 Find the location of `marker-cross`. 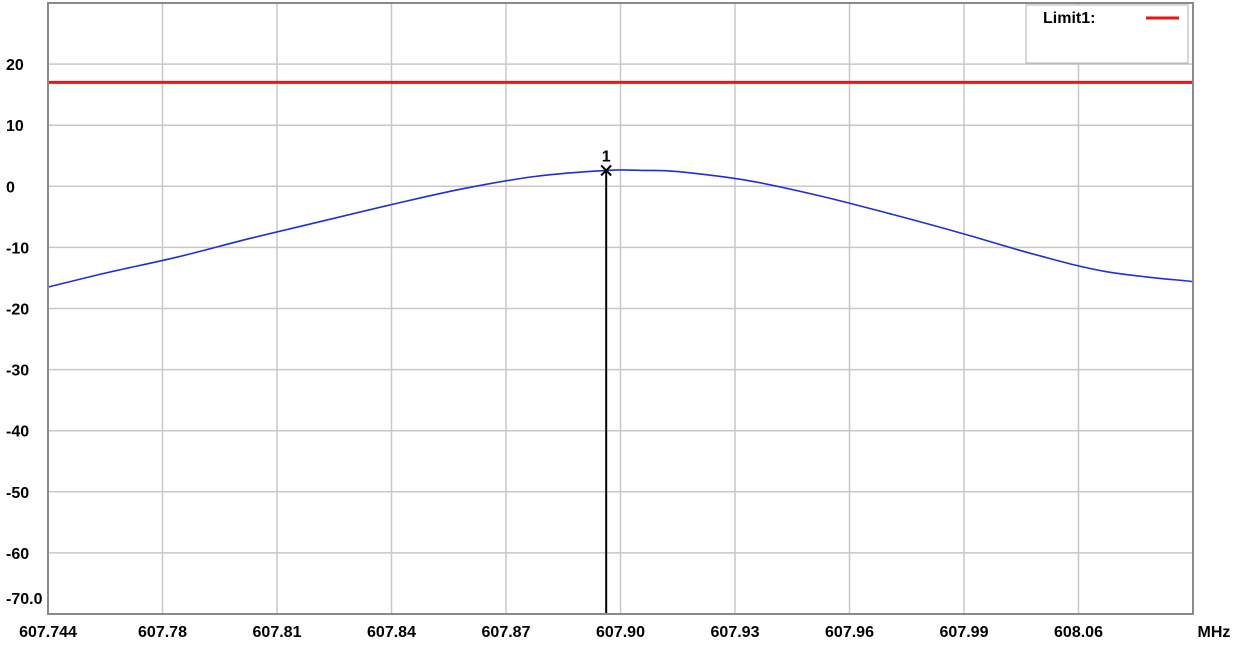

marker-cross is located at coordinates (606, 170).